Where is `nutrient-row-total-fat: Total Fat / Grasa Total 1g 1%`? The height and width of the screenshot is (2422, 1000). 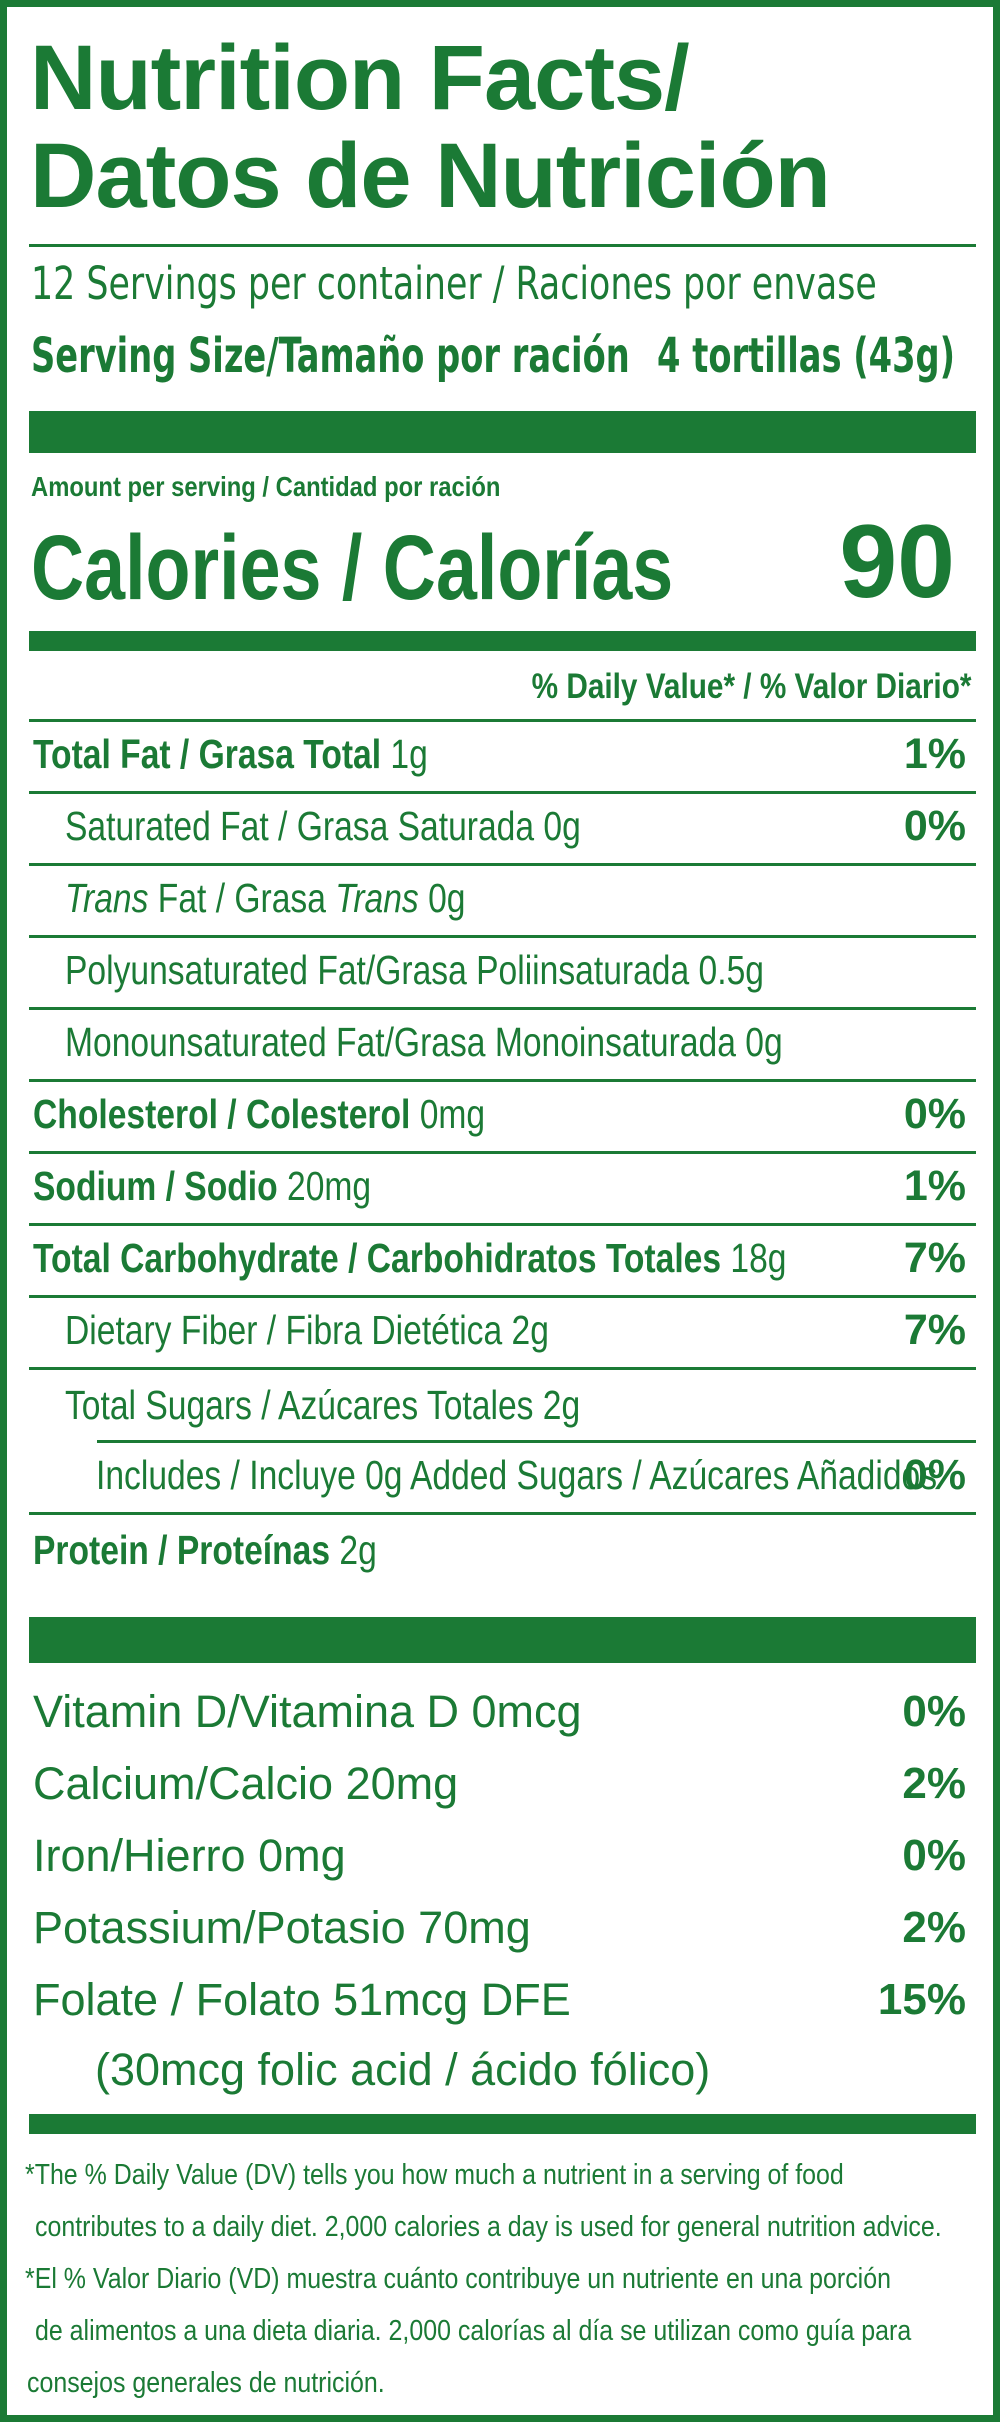
nutrient-row-total-fat: Total Fat / Grasa Total 1g 1% is located at coordinates (502, 758).